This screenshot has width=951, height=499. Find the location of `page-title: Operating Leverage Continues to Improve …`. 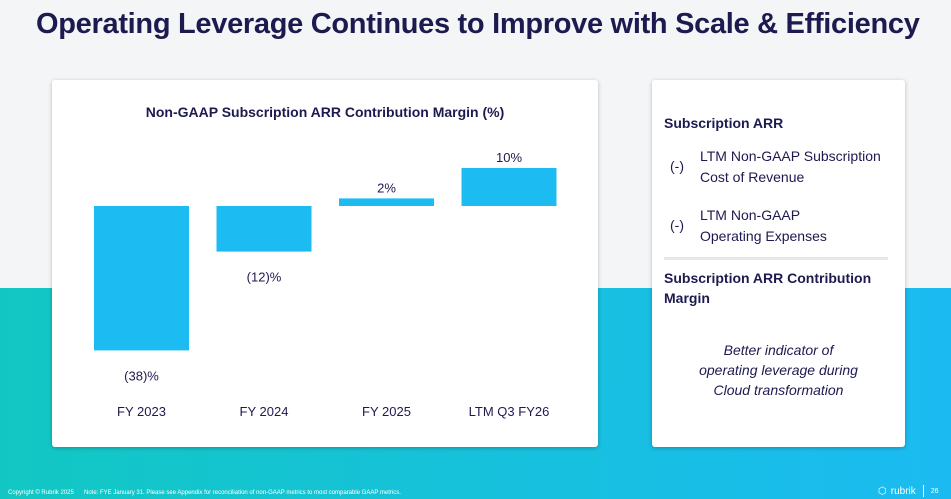

page-title: Operating Leverage Continues to Improve … is located at coordinates (478, 24).